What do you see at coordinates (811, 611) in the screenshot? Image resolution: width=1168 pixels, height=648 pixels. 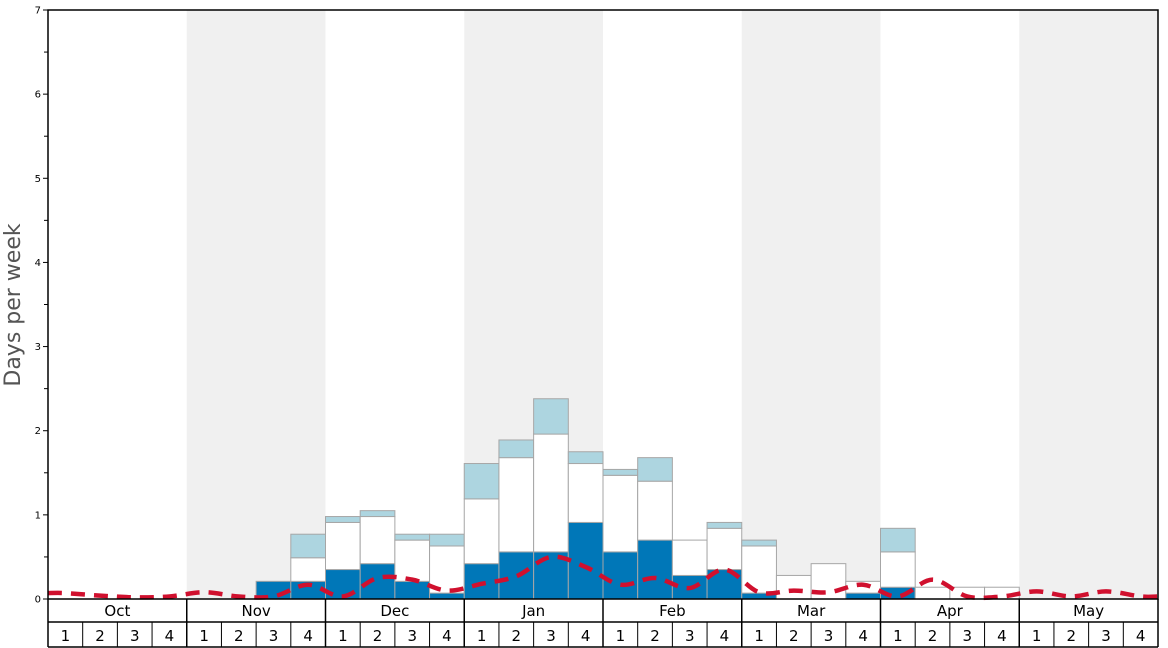 I see `month-label-mar: Mar` at bounding box center [811, 611].